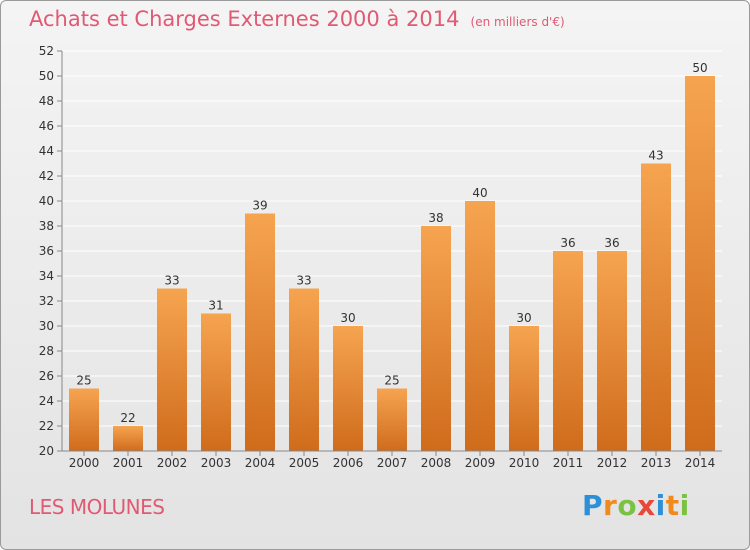 Image resolution: width=750 pixels, height=550 pixels. Describe the element at coordinates (523, 318) in the screenshot. I see `data-label-2010: 30` at that location.